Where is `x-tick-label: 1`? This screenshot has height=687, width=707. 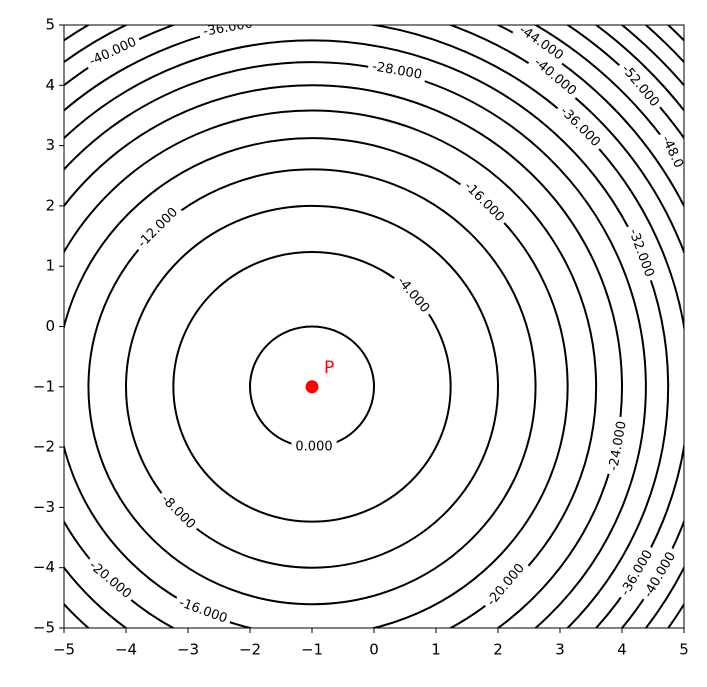 x-tick-label: 1 is located at coordinates (436, 650).